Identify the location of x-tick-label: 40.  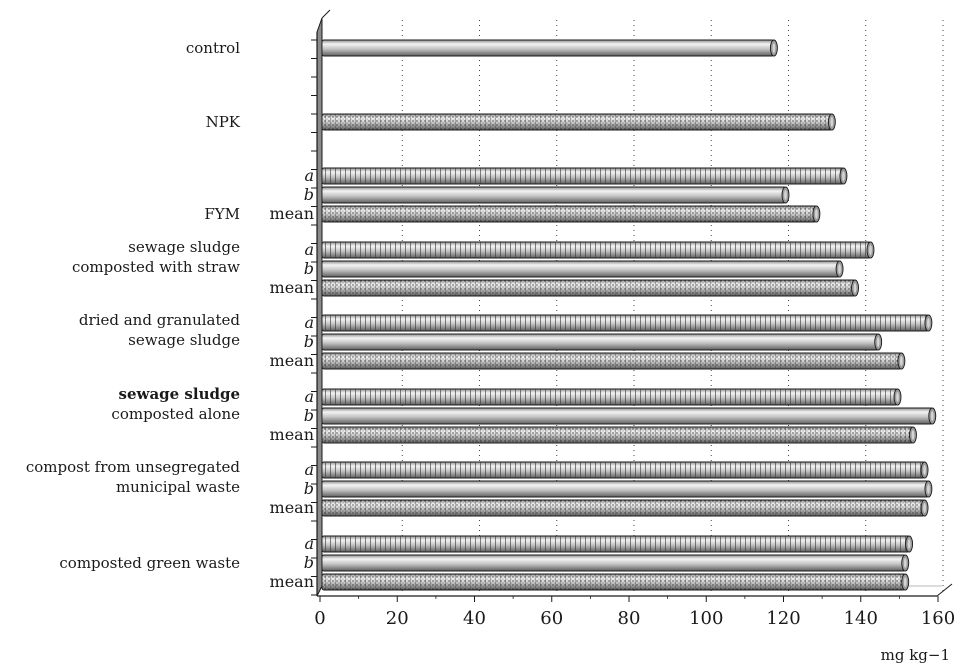
(474, 618).